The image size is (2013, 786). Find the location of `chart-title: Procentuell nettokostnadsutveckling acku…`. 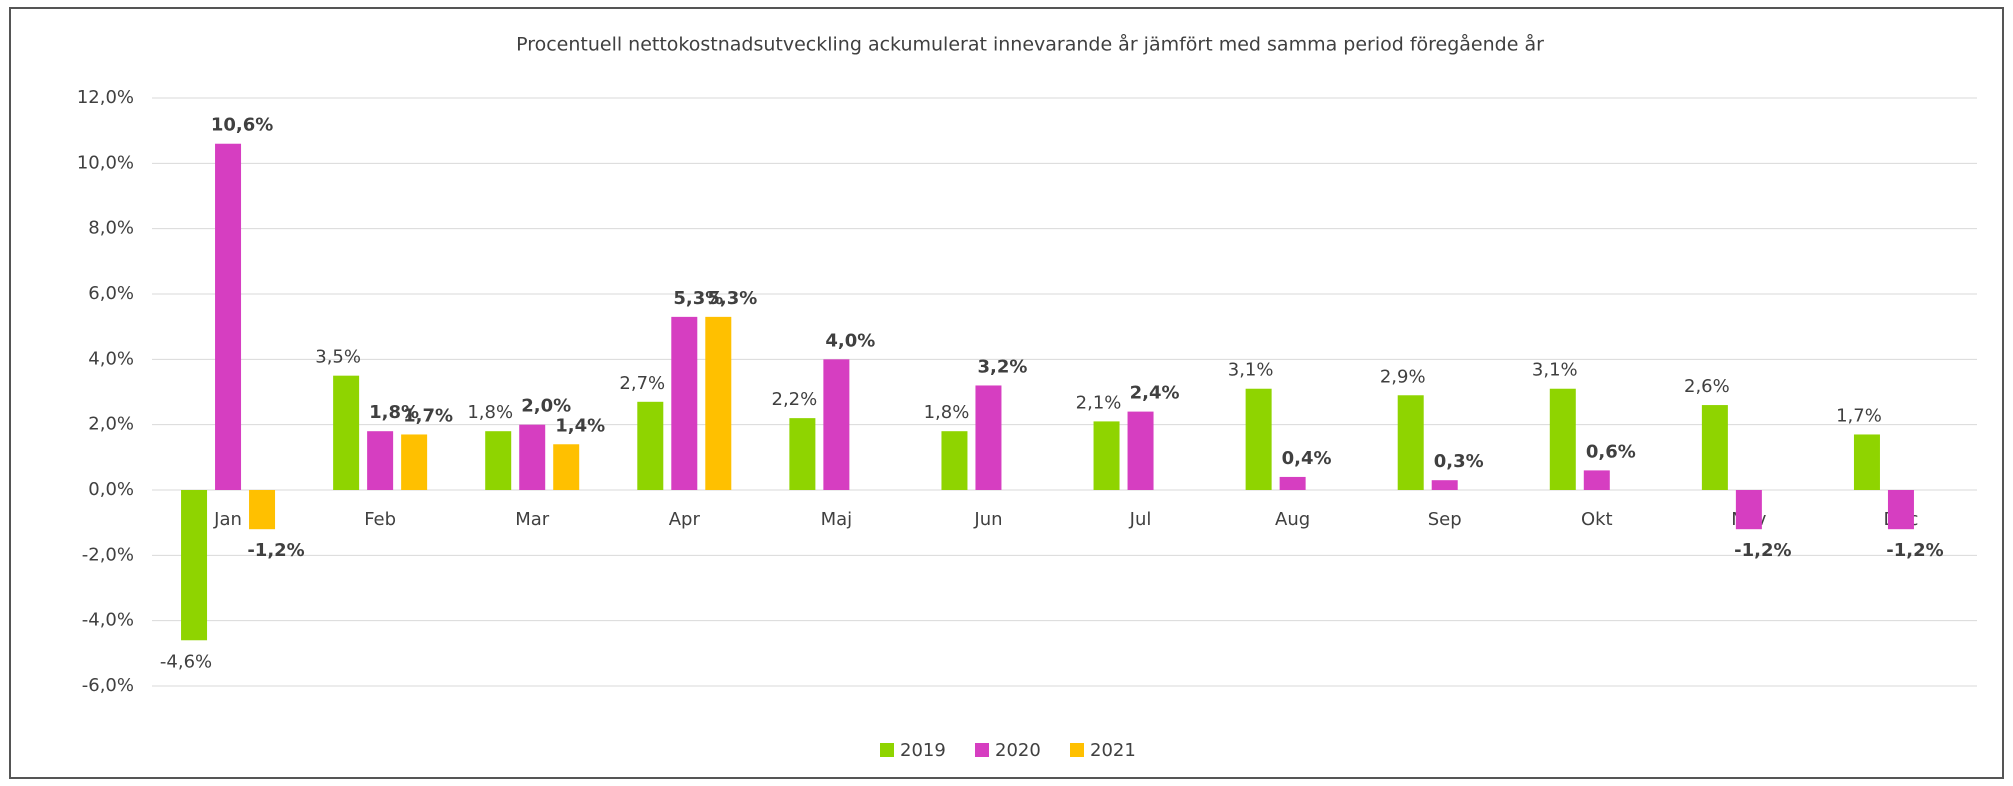

chart-title: Procentuell nettokostnadsutveckling acku… is located at coordinates (1030, 44).